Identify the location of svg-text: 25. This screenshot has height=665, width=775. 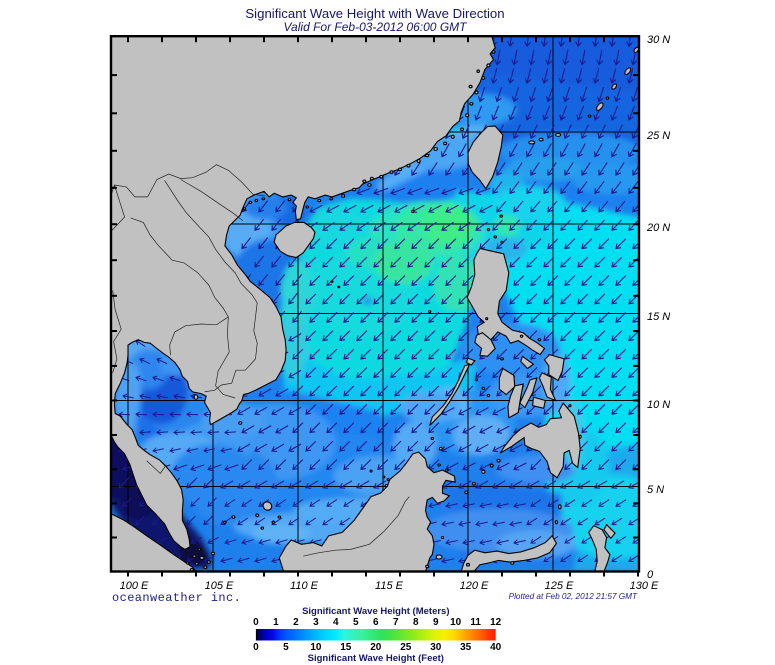
(406, 647).